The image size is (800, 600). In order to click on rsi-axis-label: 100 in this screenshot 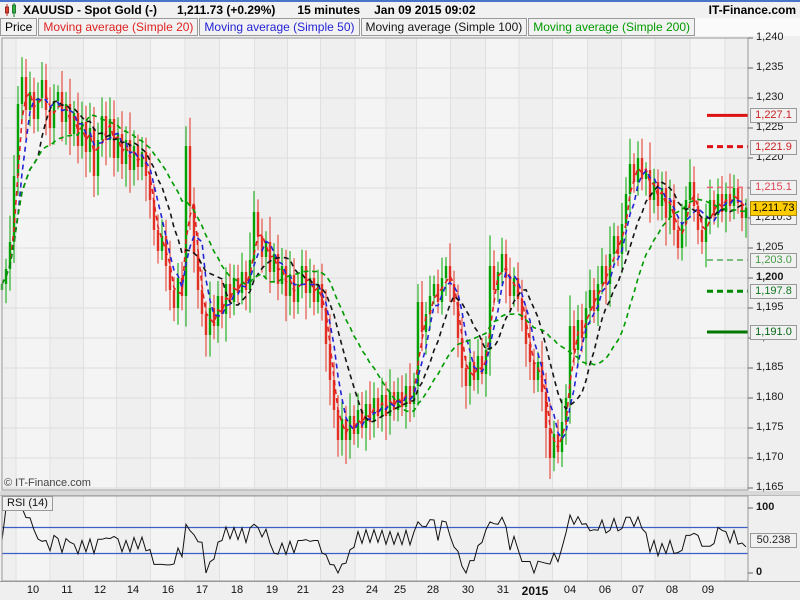, I will do `click(765, 507)`.